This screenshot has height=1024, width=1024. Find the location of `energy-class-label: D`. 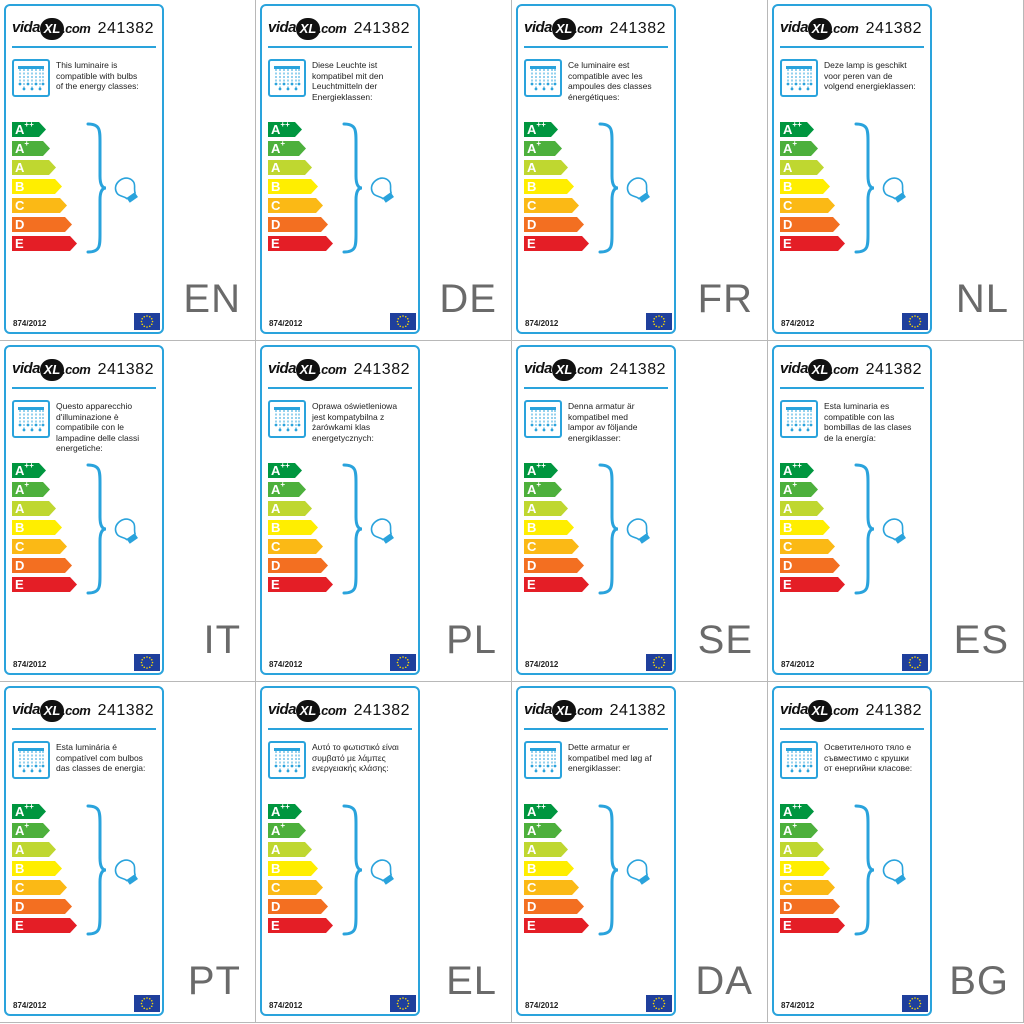

energy-class-label: D is located at coordinates (275, 225).